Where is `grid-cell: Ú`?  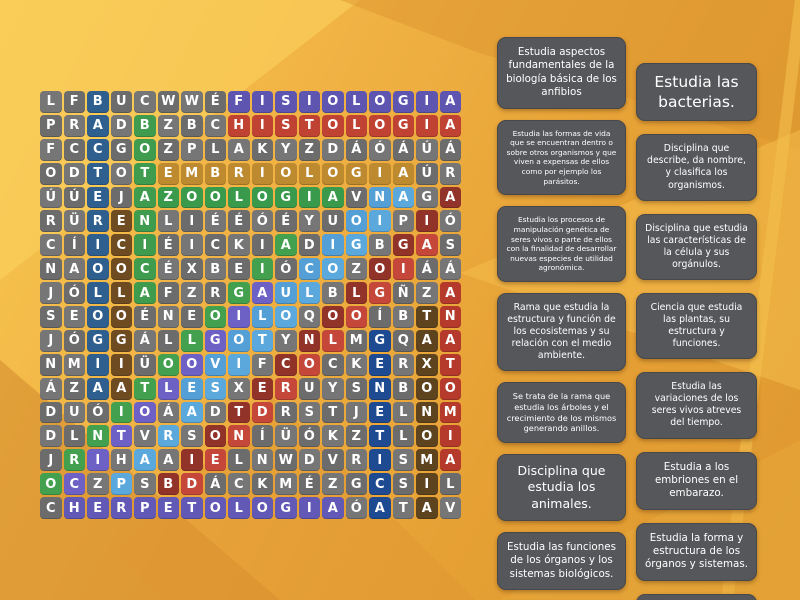
grid-cell: Ú is located at coordinates (74, 197).